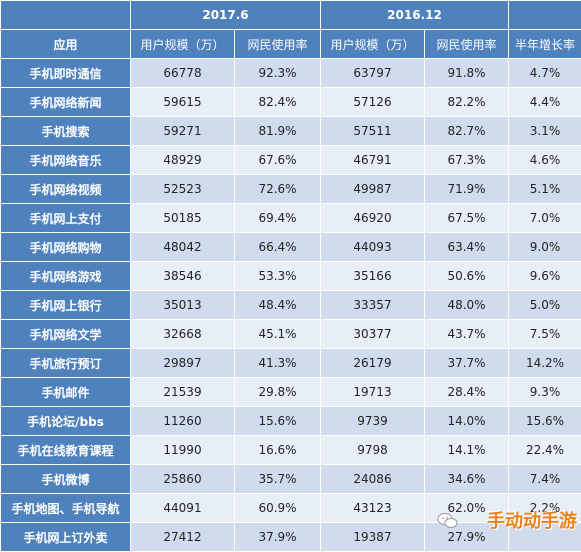 The width and height of the screenshot is (581, 552). I want to click on row-cell-u1: 32668, so click(183, 334).